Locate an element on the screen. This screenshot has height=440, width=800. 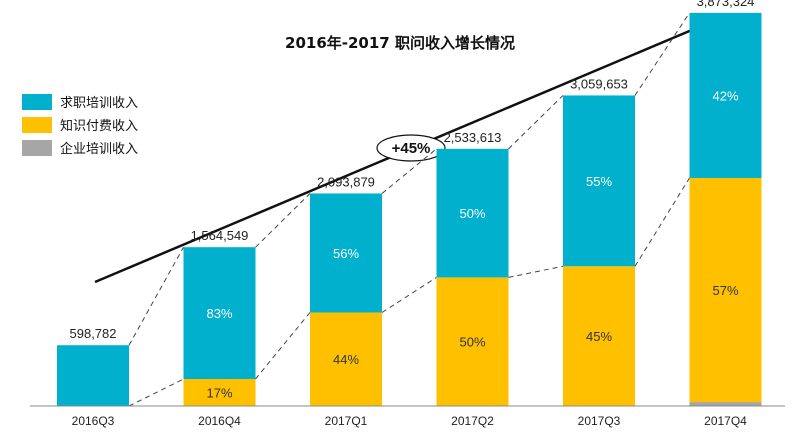
legend-label-2: 企业培训收入 is located at coordinates (99, 149).